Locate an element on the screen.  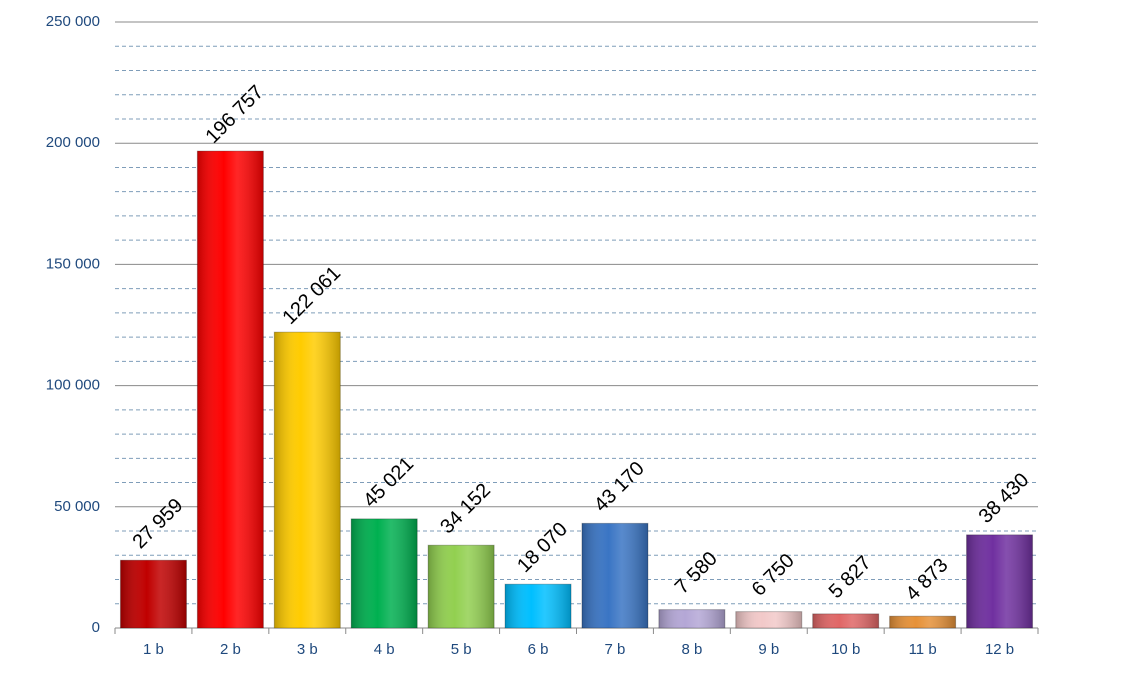
x-tick-label: 9 b is located at coordinates (768, 649).